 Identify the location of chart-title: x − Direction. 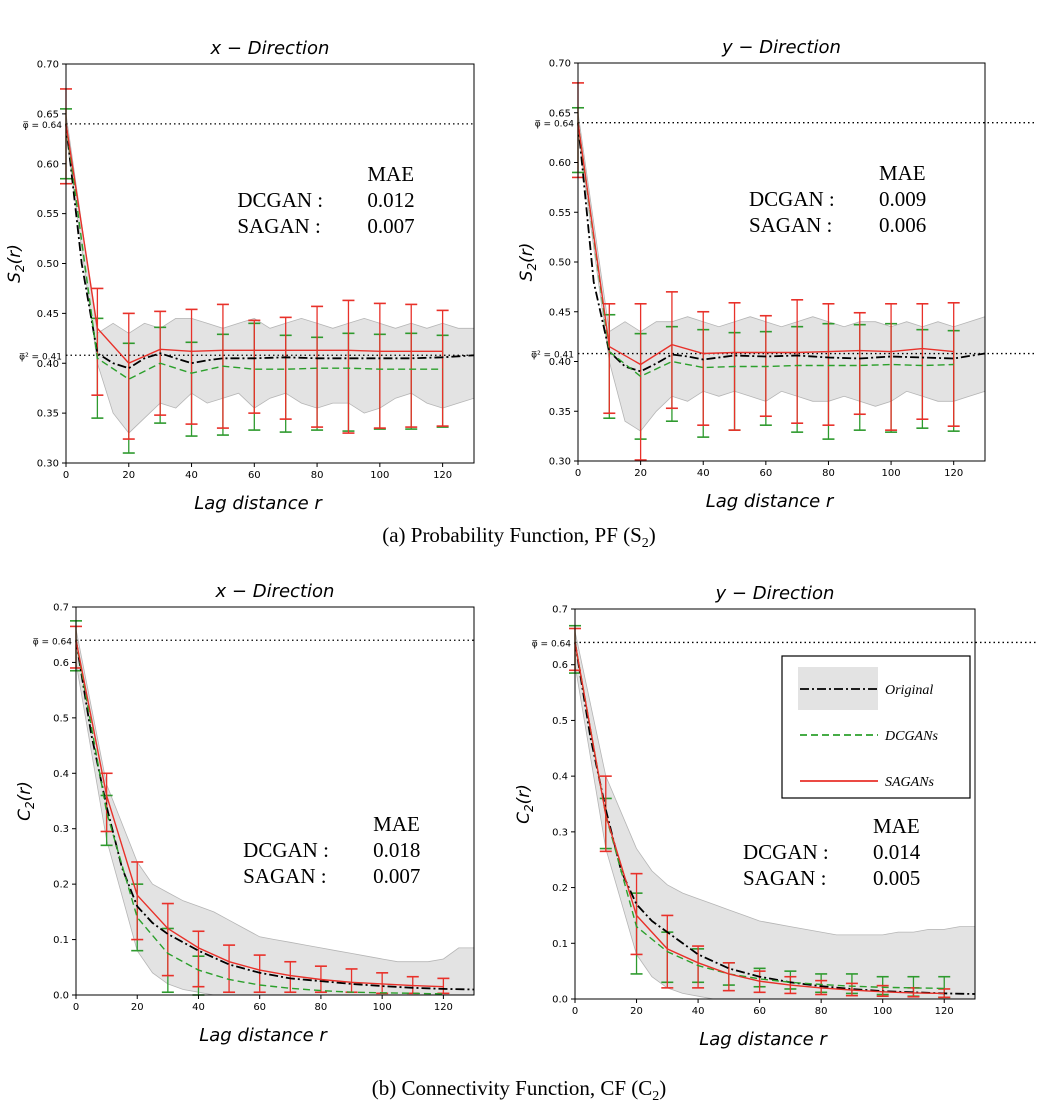
(270, 48).